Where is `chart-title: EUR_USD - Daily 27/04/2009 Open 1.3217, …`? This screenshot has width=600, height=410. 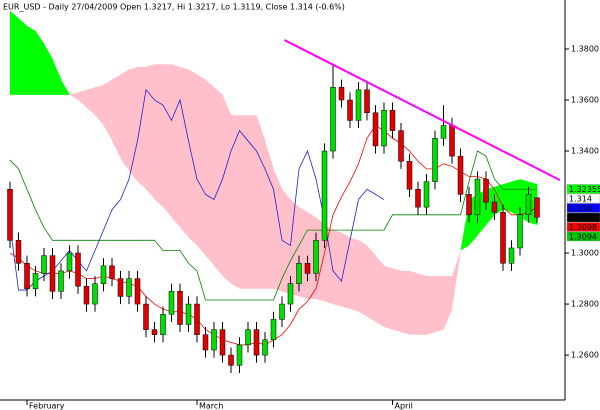 chart-title: EUR_USD - Daily 27/04/2009 Open 1.3217, … is located at coordinates (174, 7).